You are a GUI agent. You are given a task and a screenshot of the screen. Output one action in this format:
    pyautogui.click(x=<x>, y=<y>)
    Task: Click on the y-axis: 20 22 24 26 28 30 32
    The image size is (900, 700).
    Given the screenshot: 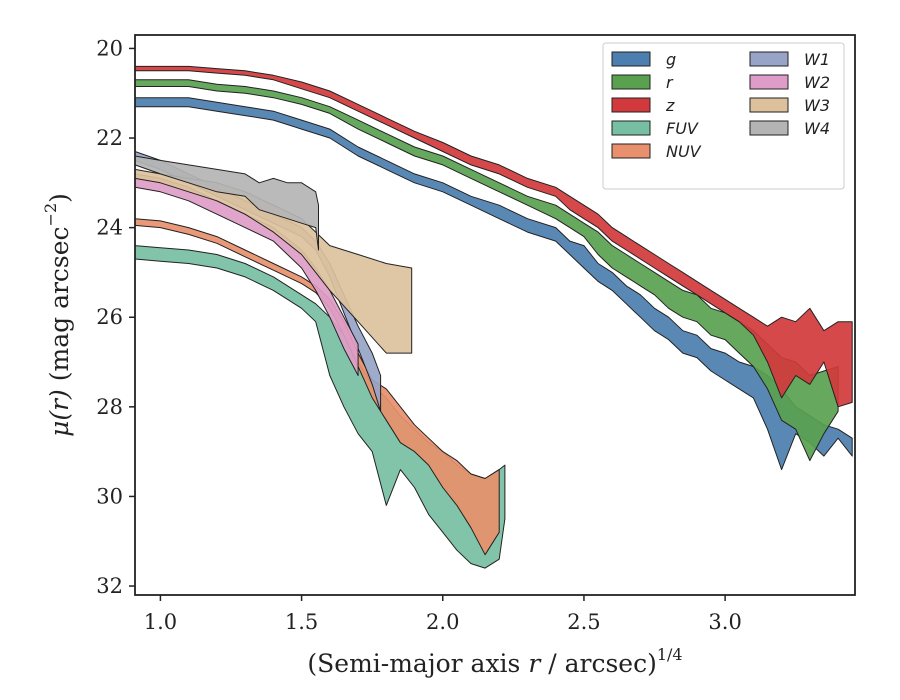 What is the action you would take?
    pyautogui.click(x=115, y=317)
    